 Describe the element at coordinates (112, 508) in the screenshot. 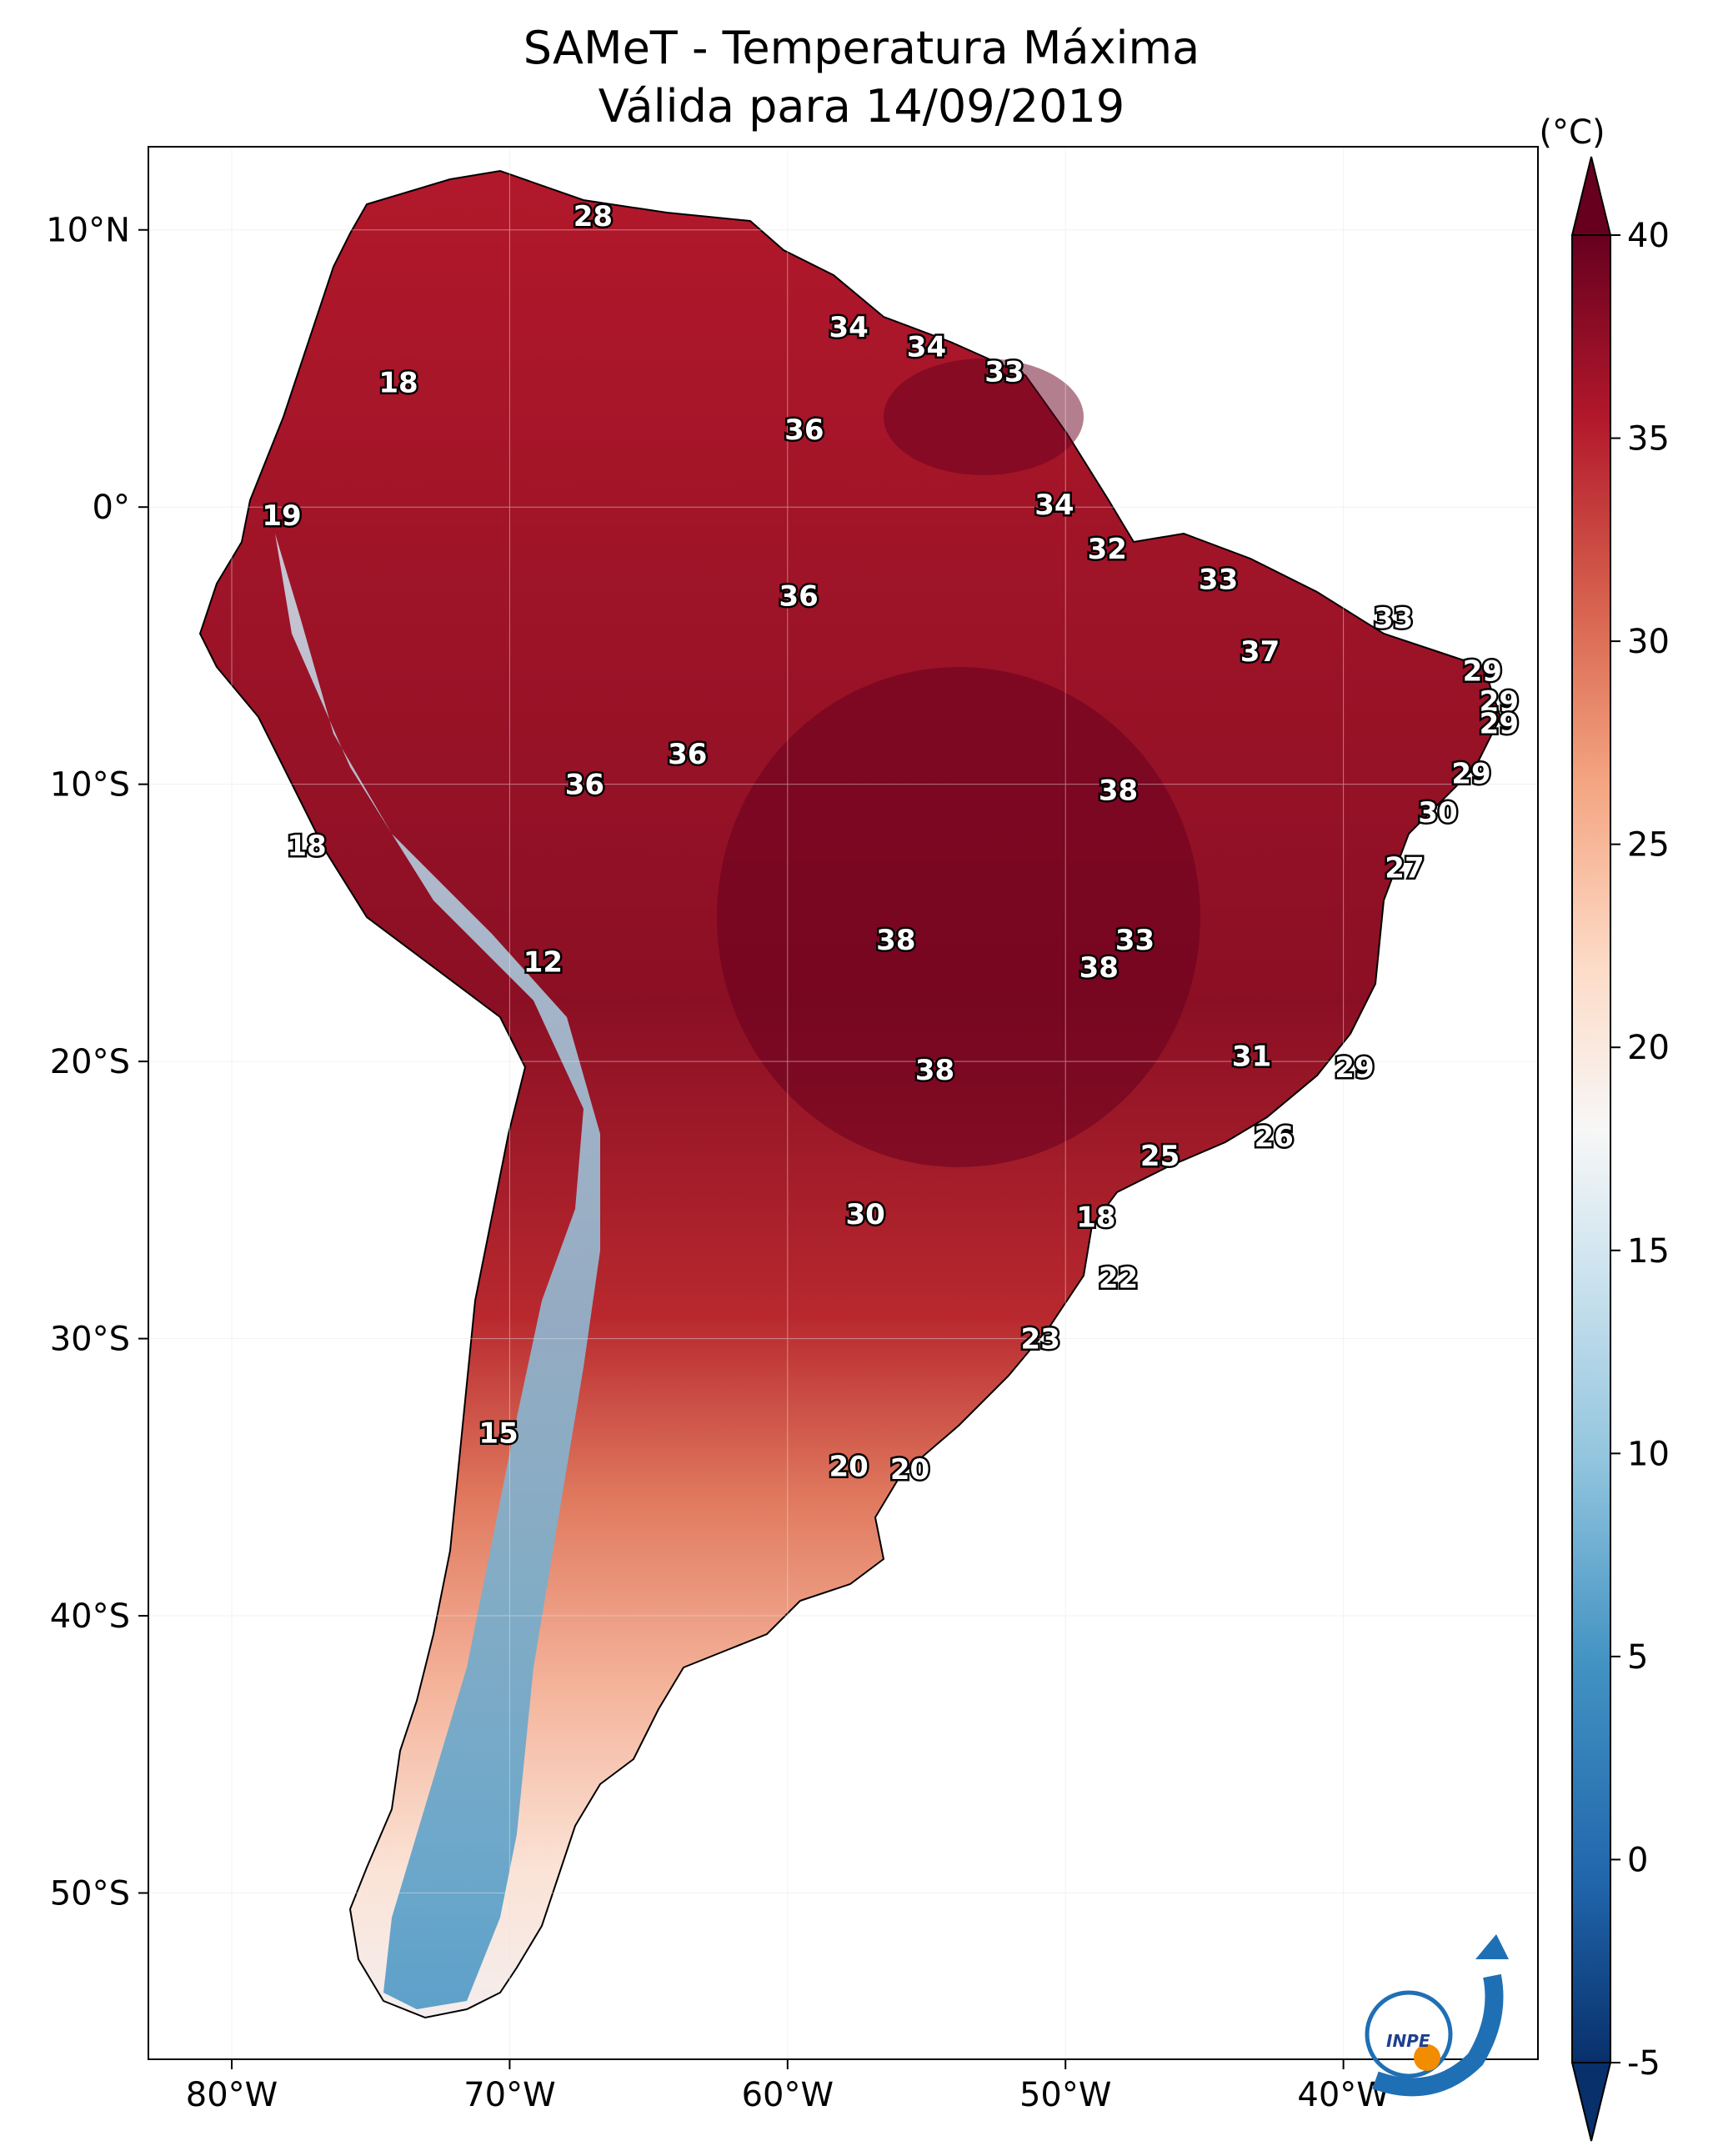

I see `lat-tick-label: 0°` at that location.